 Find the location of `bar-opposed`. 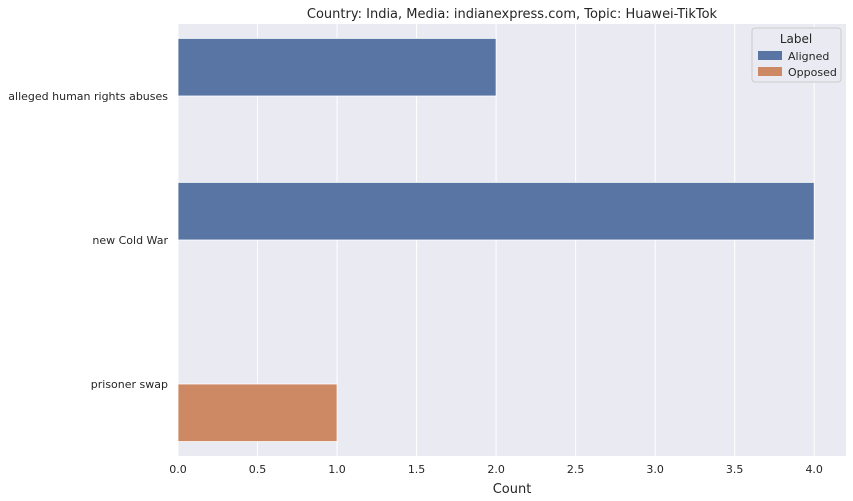

bar-opposed is located at coordinates (257, 412).